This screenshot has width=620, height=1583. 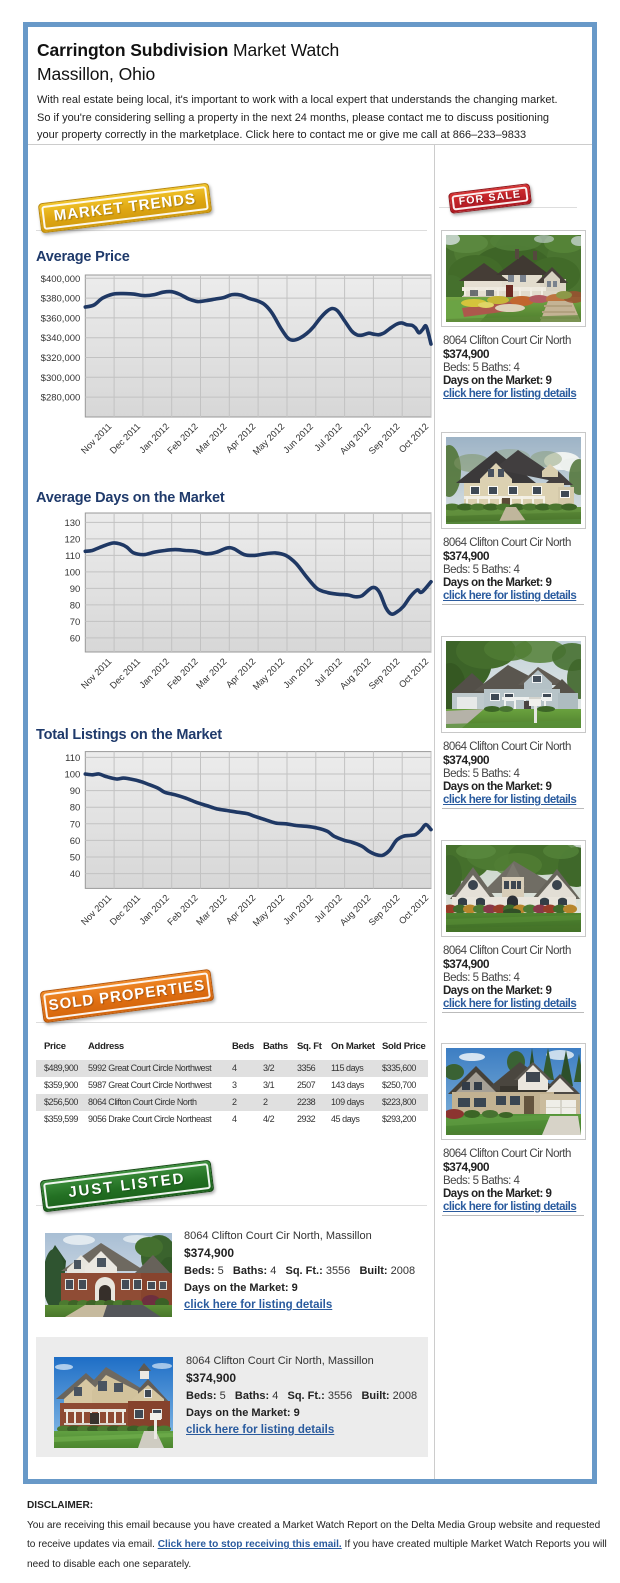 What do you see at coordinates (72, 539) in the screenshot?
I see `svg-text: 120` at bounding box center [72, 539].